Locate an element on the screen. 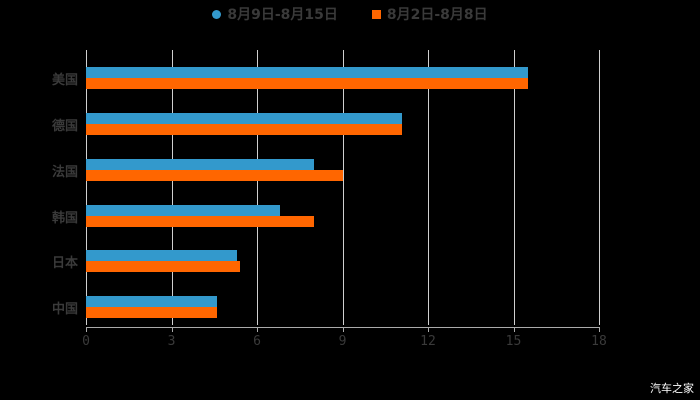  category-label: 德国 is located at coordinates (64, 126).